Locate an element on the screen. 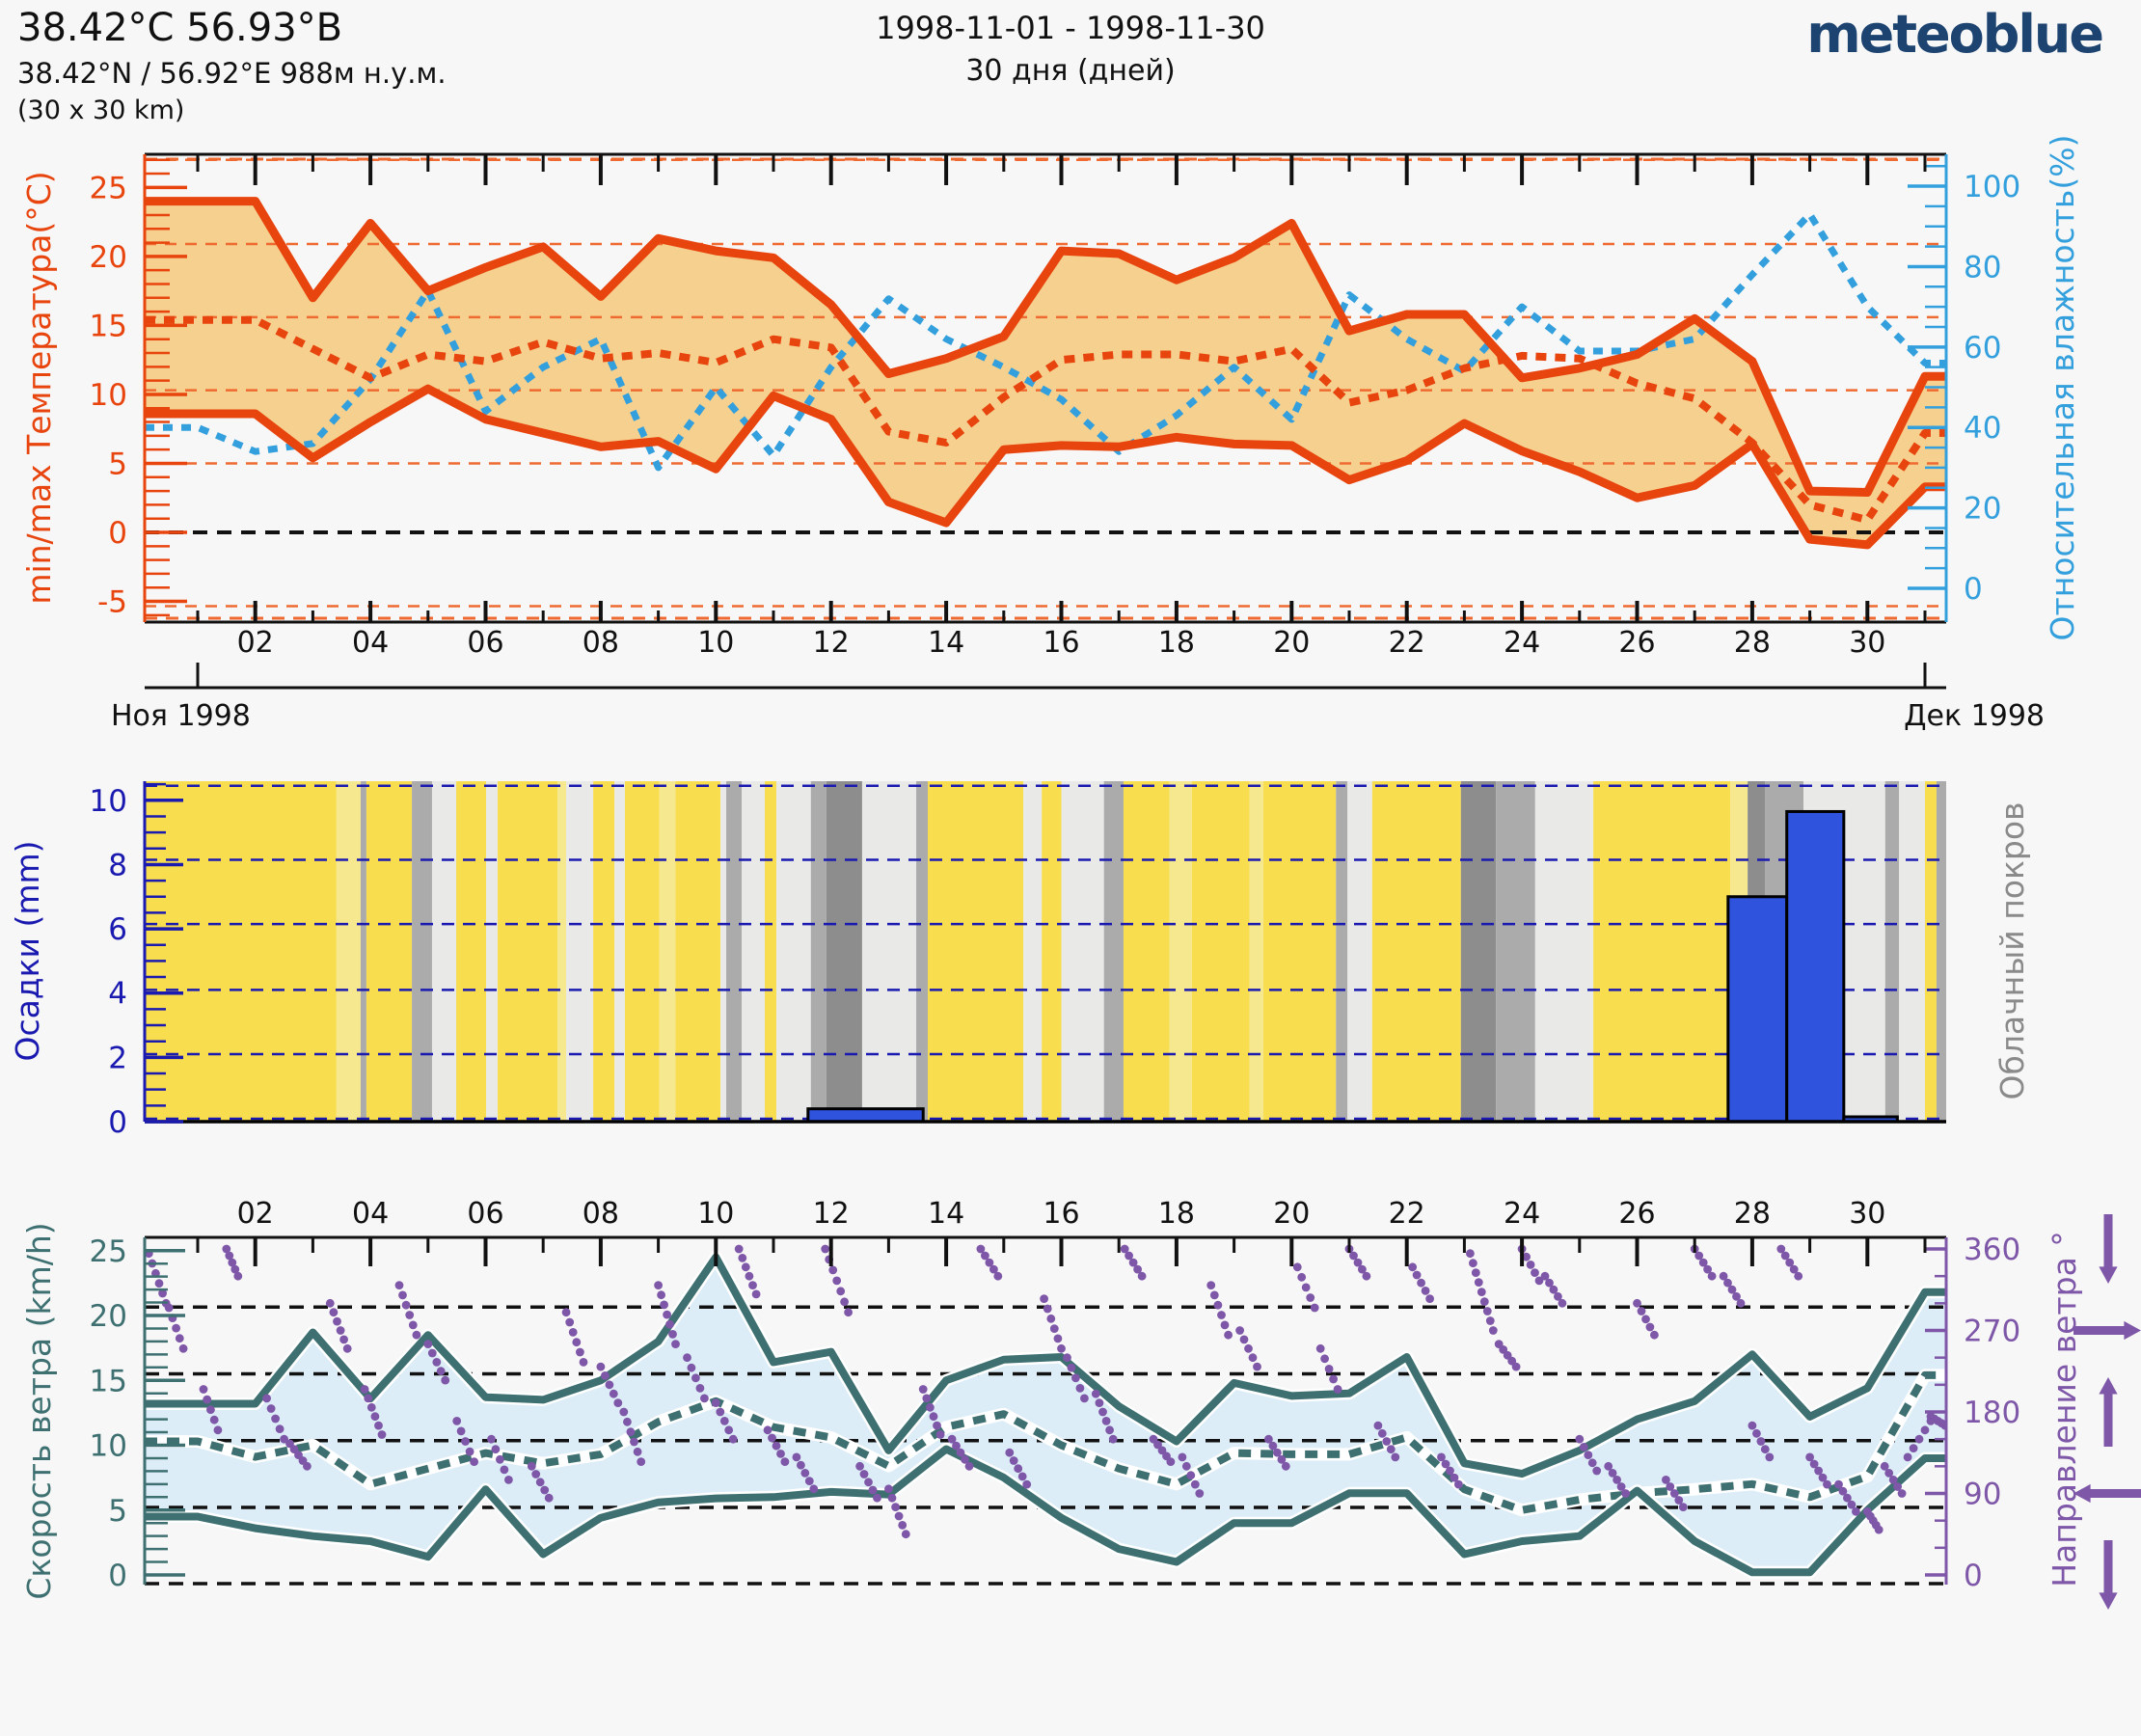 The image size is (2141, 1736). svg-text: 8 is located at coordinates (118, 865).